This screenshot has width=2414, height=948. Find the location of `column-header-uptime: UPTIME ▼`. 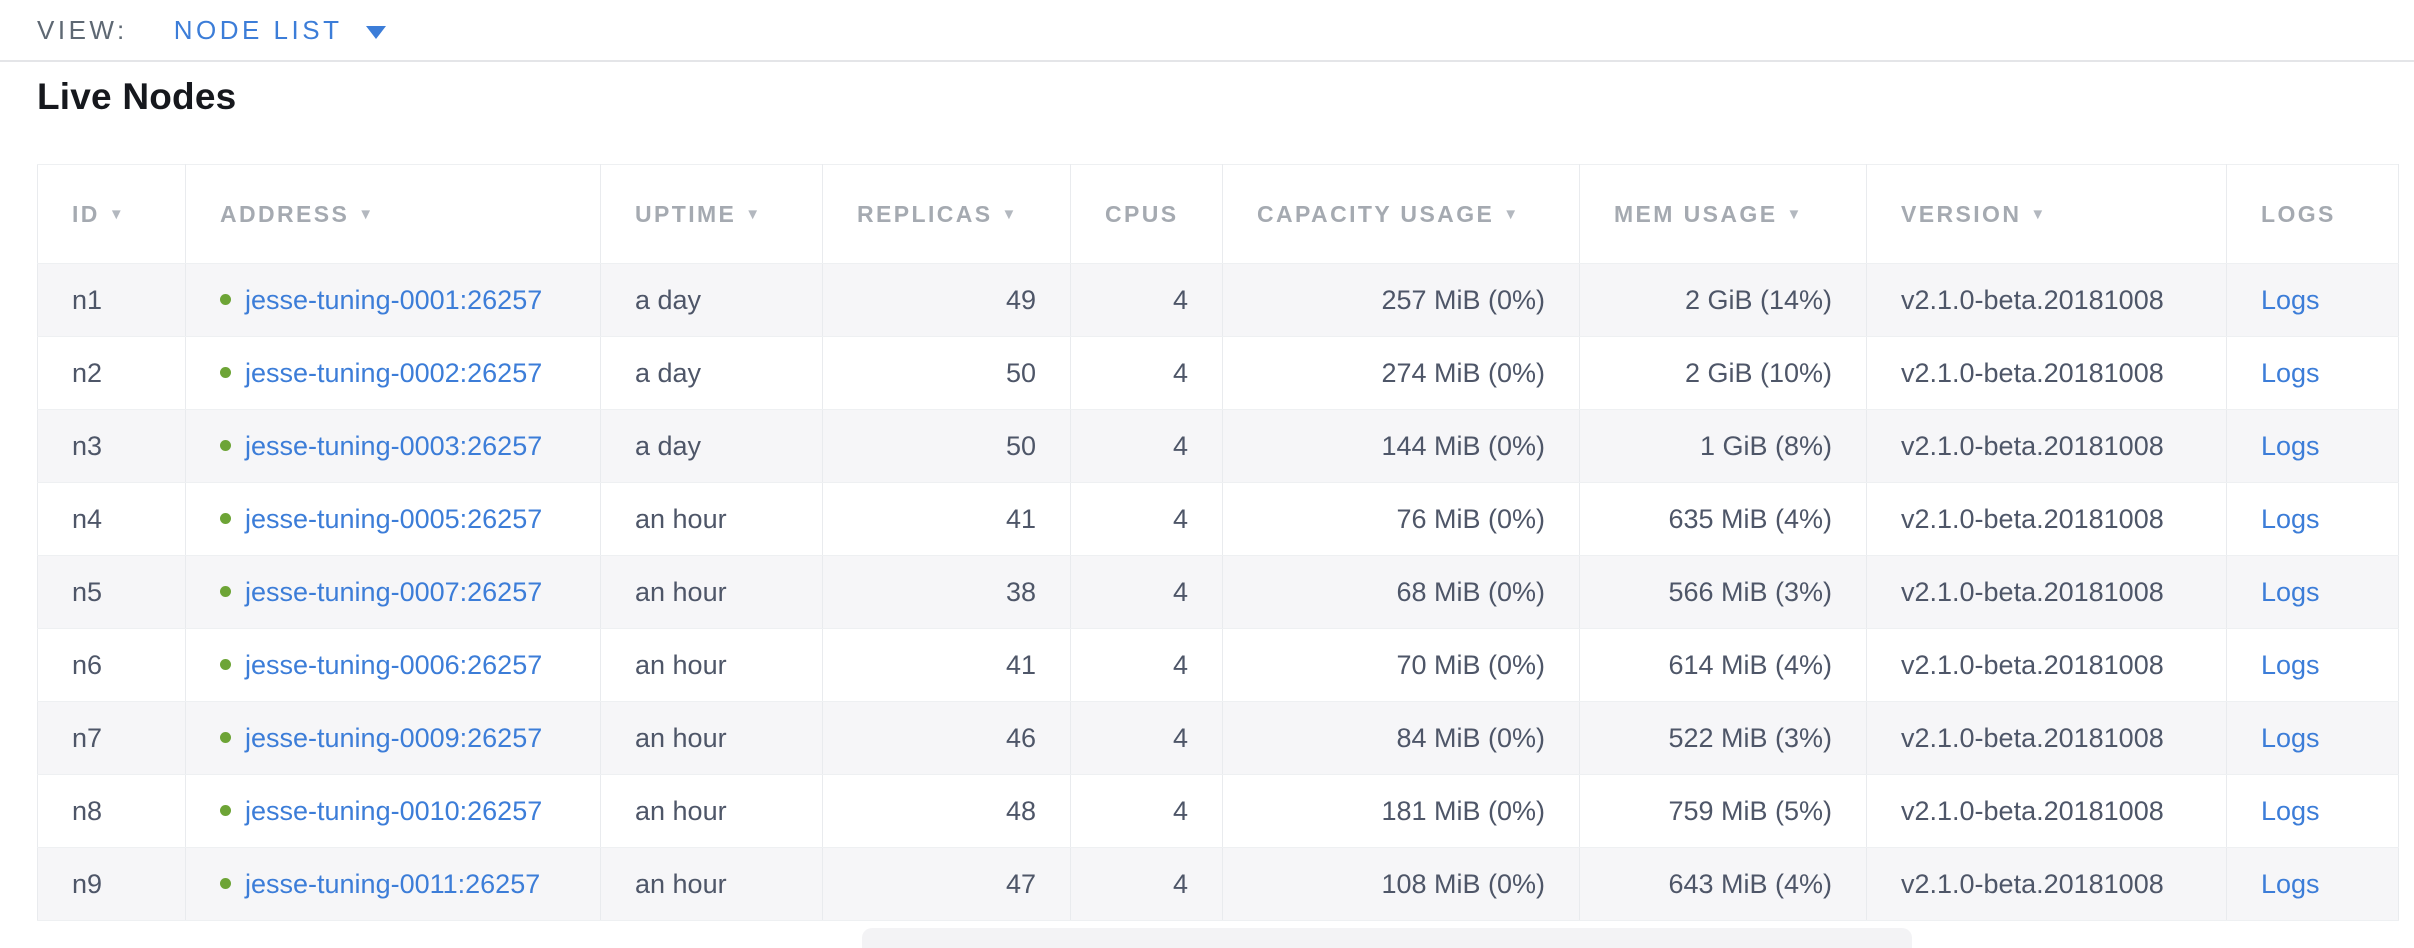

column-header-uptime: UPTIME ▼ is located at coordinates (711, 214).